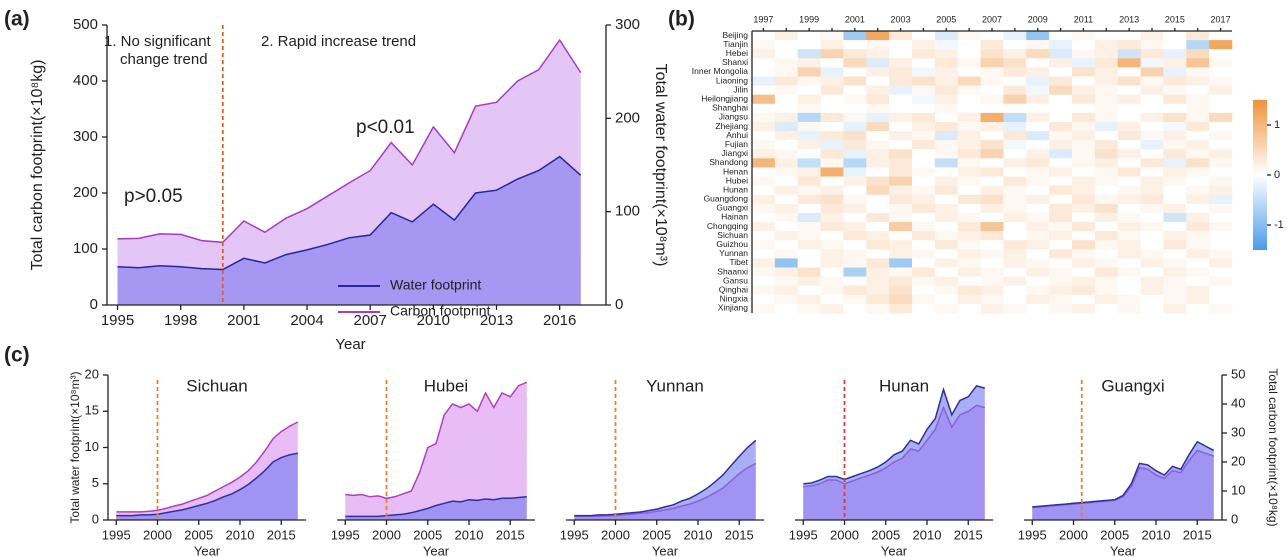 The image size is (1287, 557). What do you see at coordinates (1129, 19) in the screenshot?
I see `col-label: 2013` at bounding box center [1129, 19].